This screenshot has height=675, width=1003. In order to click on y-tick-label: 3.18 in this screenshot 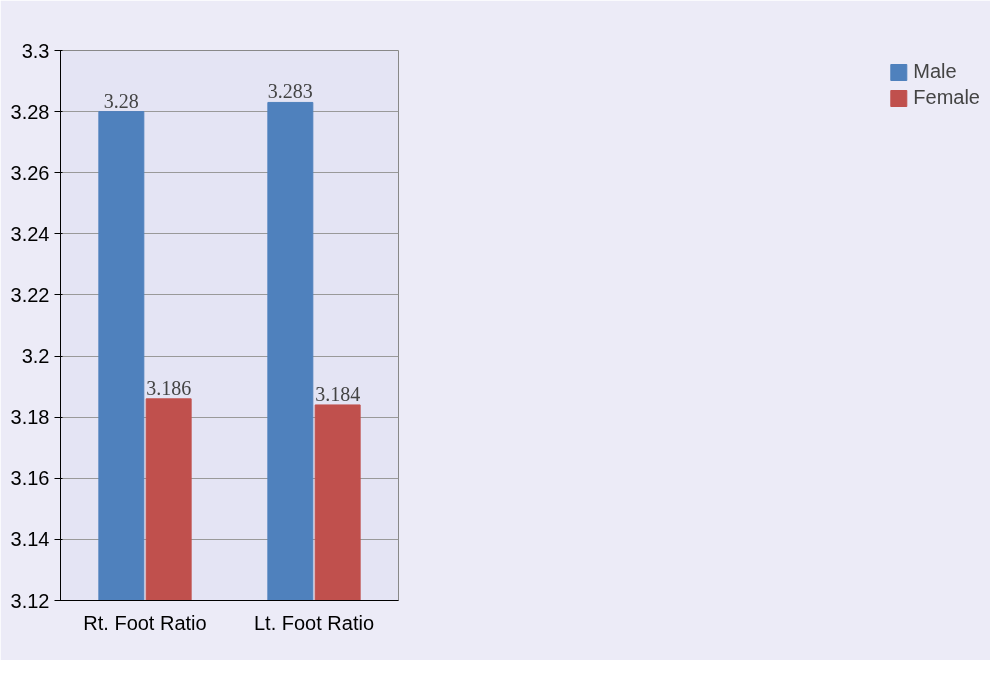, I will do `click(30, 417)`.